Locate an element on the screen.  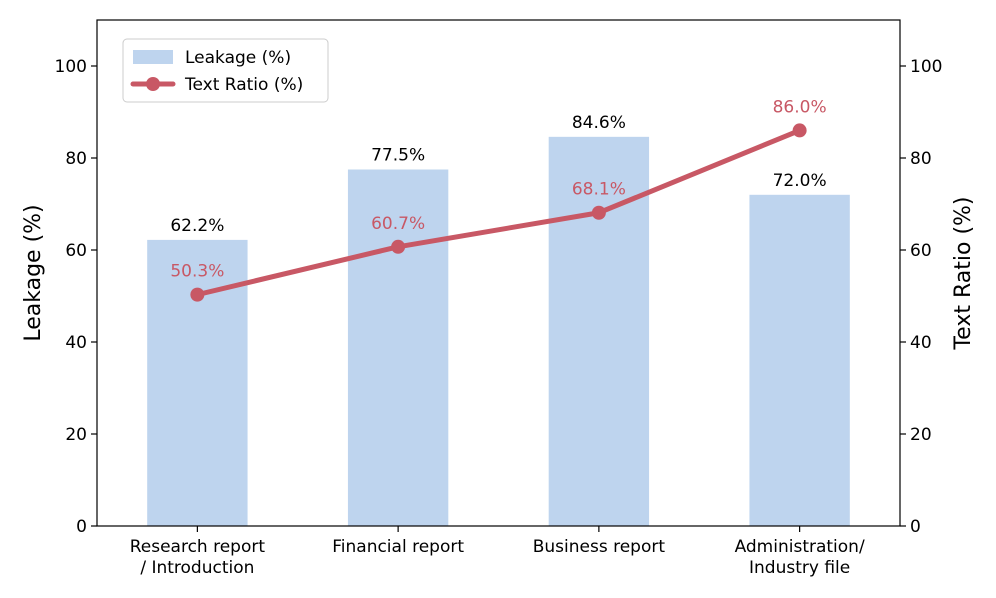
y-tick-label-right: 80 is located at coordinates (921, 159).